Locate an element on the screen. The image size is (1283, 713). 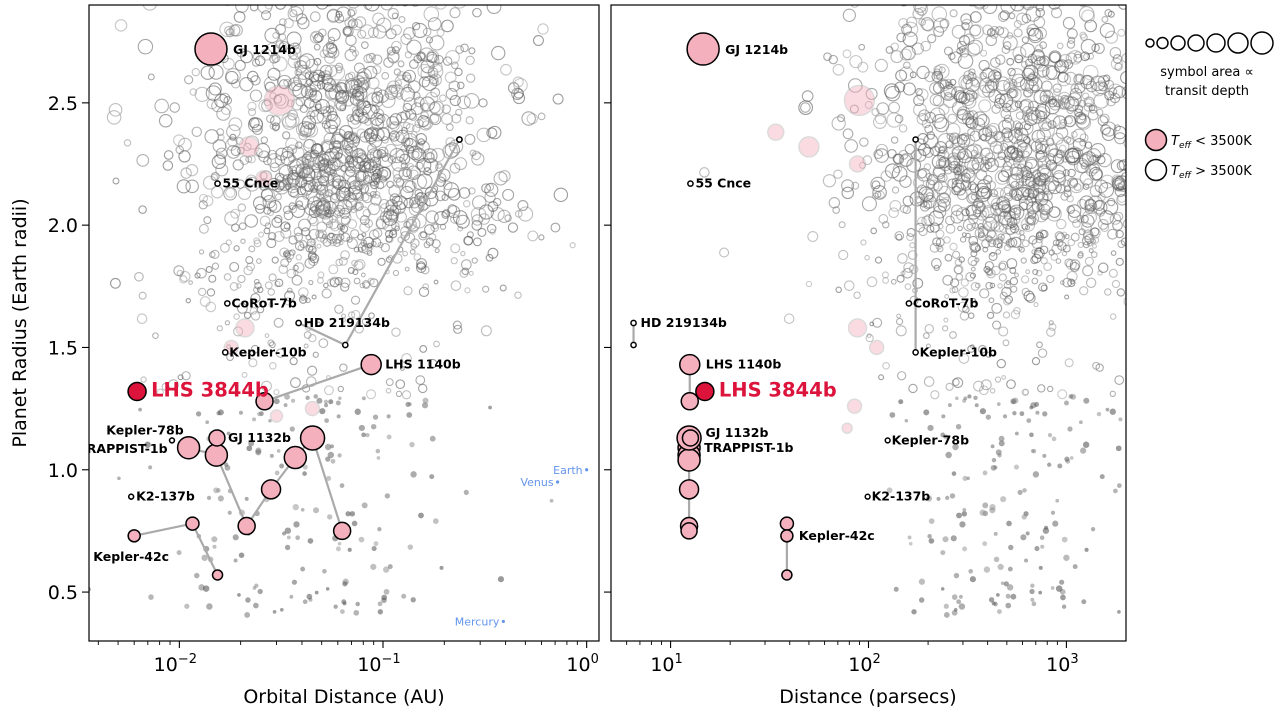
planet-label: LHS 1140b is located at coordinates (744, 364).